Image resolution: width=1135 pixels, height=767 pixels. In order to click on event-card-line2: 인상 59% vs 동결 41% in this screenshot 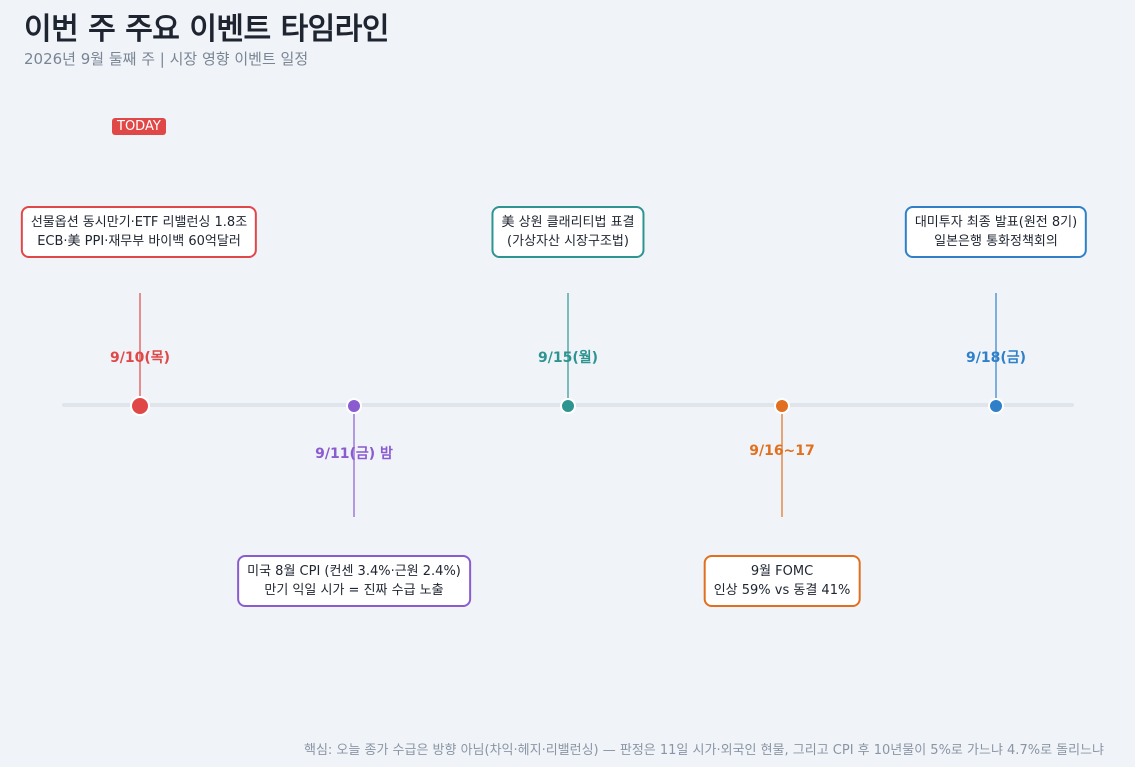, I will do `click(782, 590)`.